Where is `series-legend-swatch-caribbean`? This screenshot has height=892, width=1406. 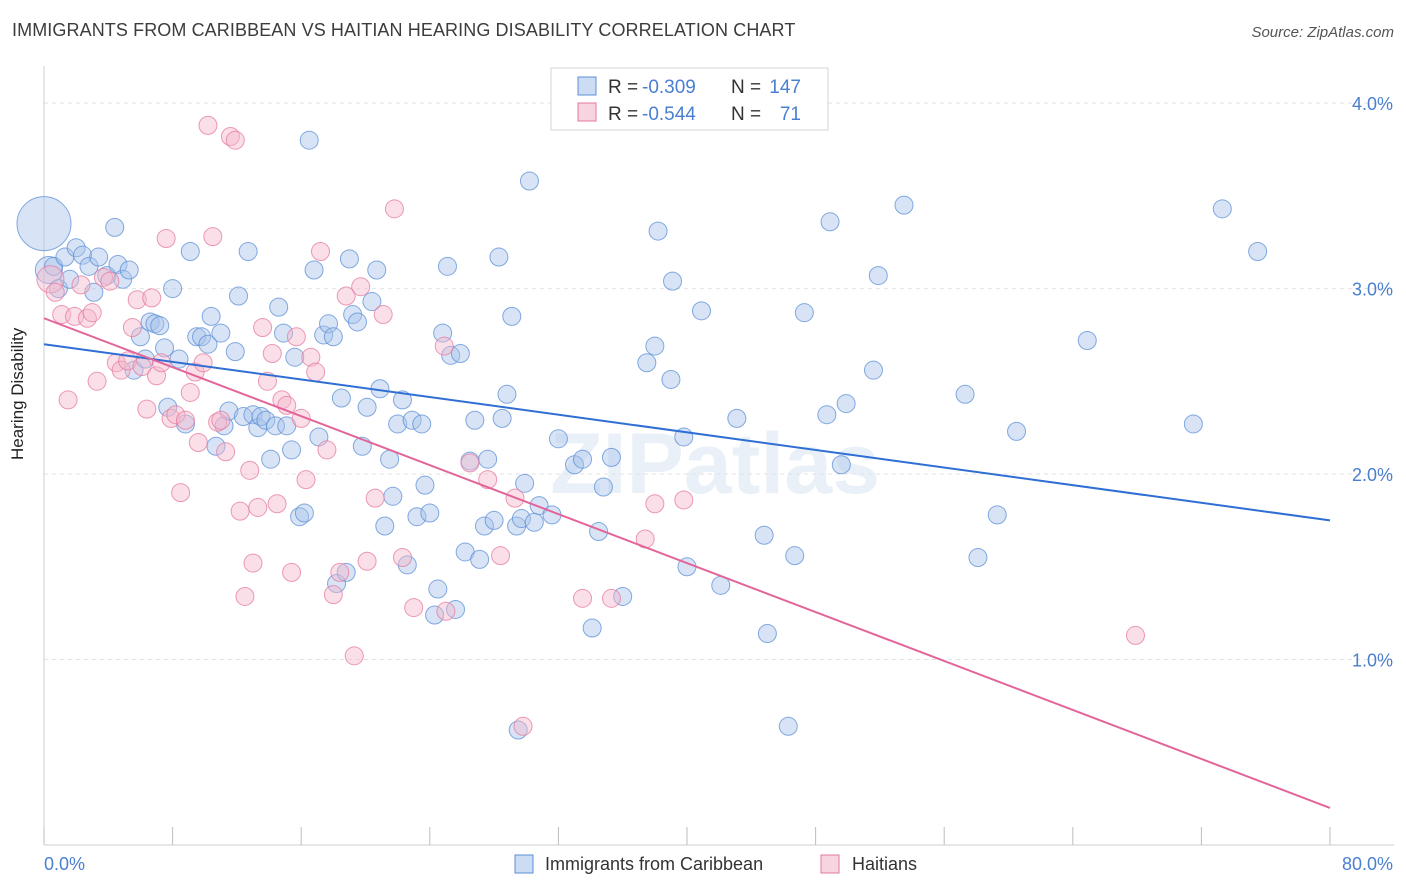 series-legend-swatch-caribbean is located at coordinates (524, 864).